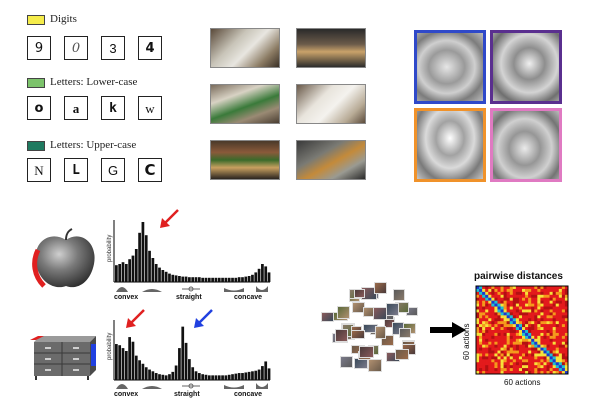 The image size is (590, 418). Describe the element at coordinates (466, 341) in the screenshot. I see `matrix-y-label: 60 actions` at that location.